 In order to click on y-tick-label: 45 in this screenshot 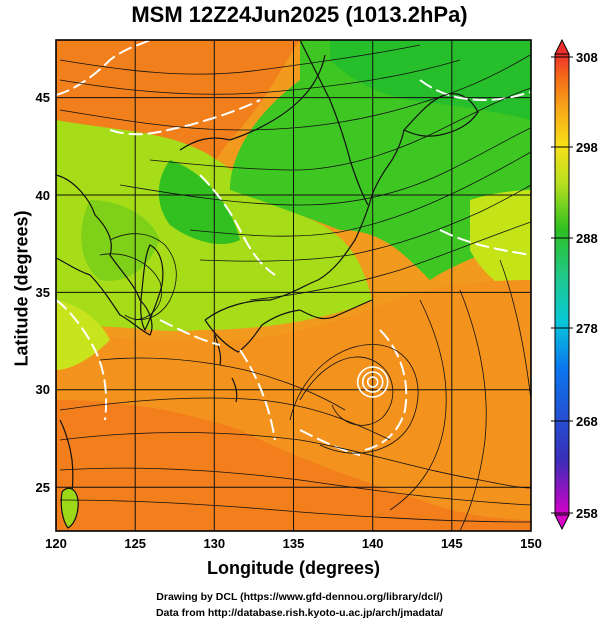, I will do `click(43, 97)`.